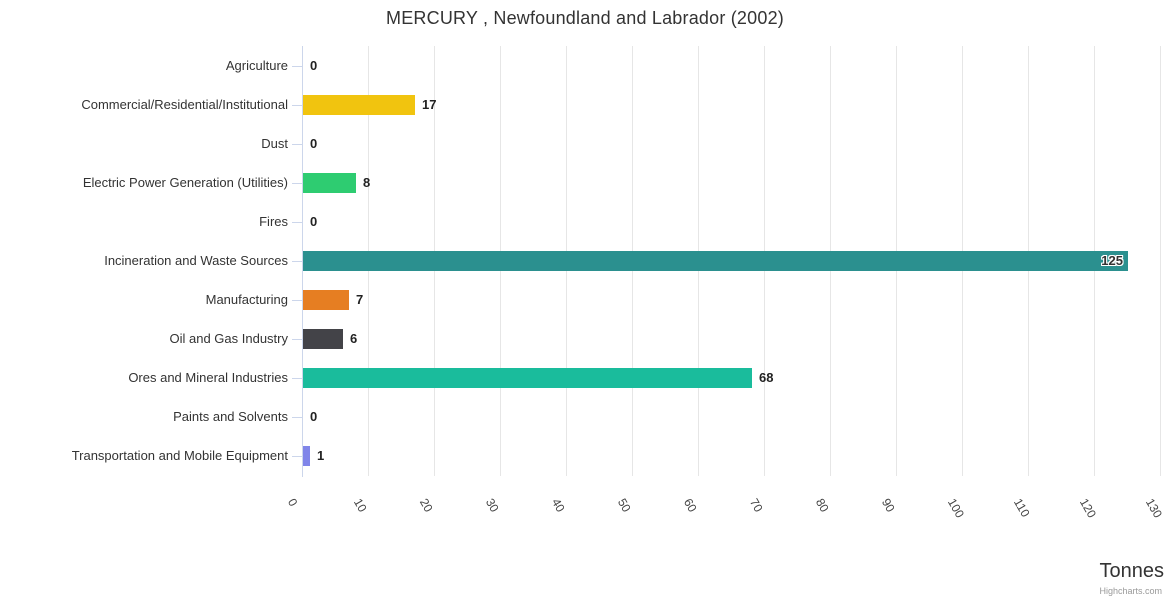 The image size is (1170, 600). What do you see at coordinates (329, 183) in the screenshot?
I see `bar-electric-power-generation-utilities` at bounding box center [329, 183].